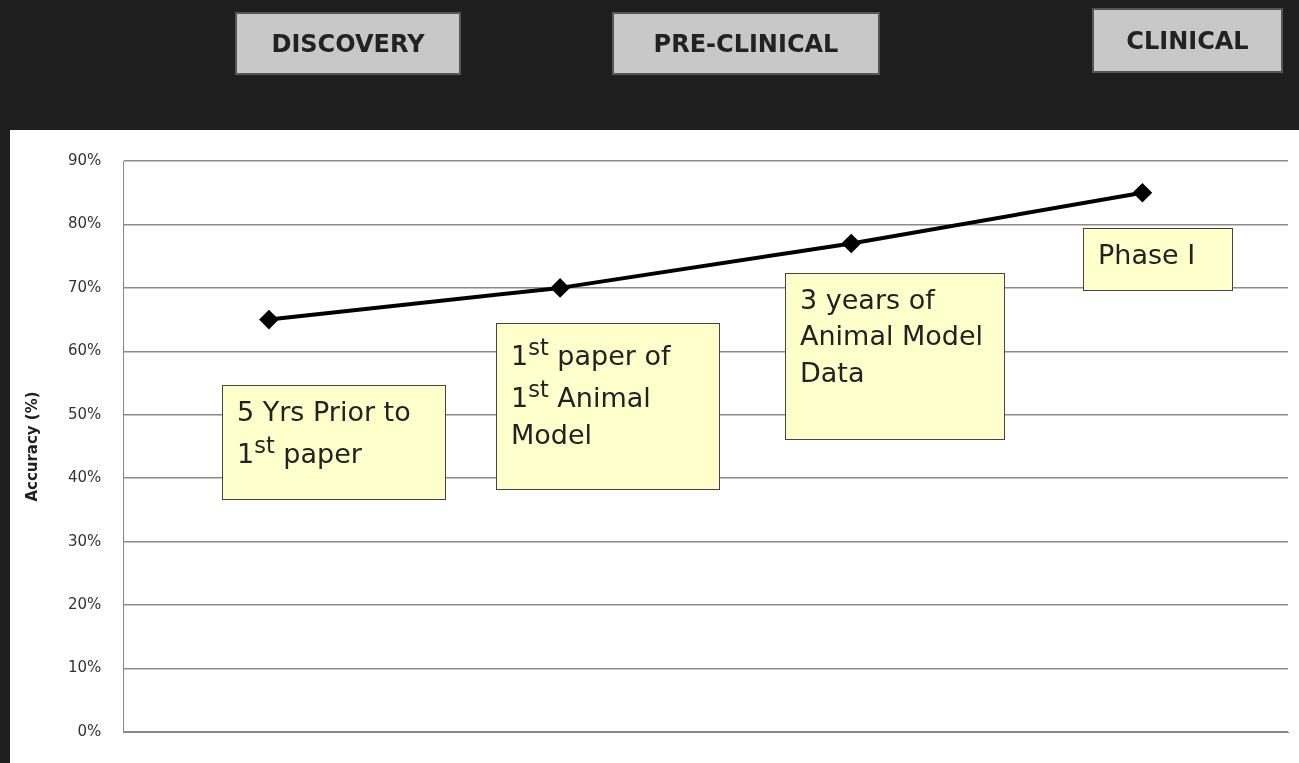  What do you see at coordinates (85, 223) in the screenshot?
I see `y-tick-label: 80%` at bounding box center [85, 223].